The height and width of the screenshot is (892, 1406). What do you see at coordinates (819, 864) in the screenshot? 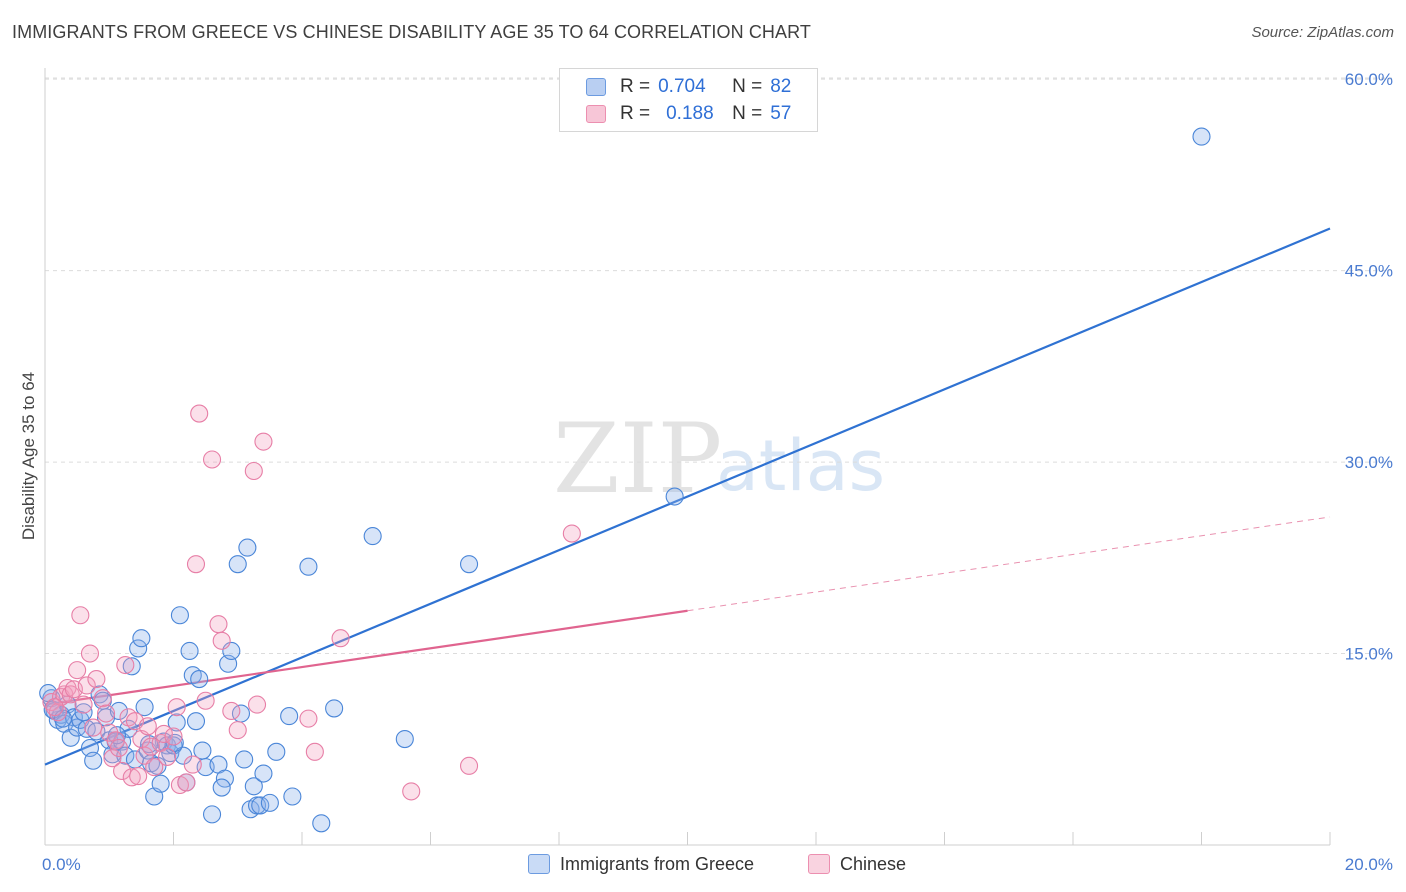
I see `bottom-legend-swatch-chinese` at bounding box center [819, 864].